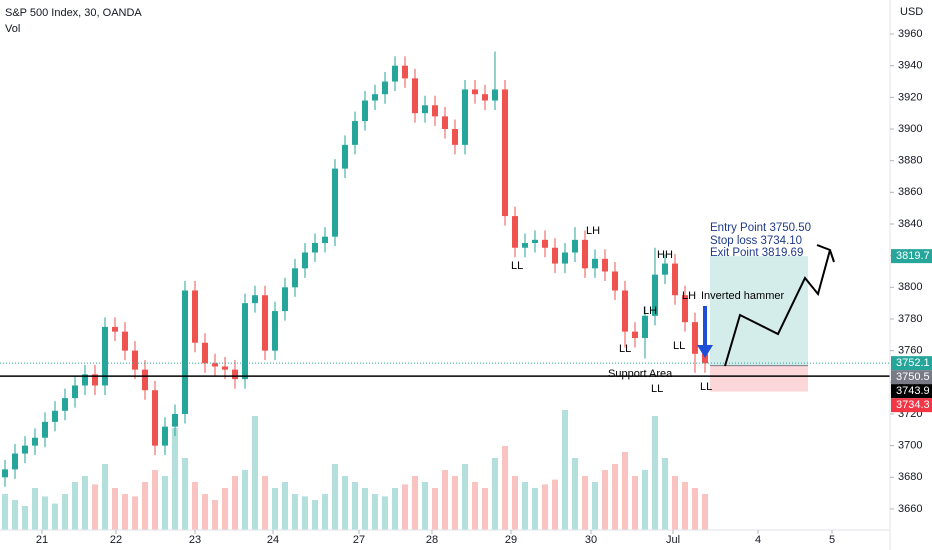  What do you see at coordinates (910, 192) in the screenshot?
I see `y-tick-label: 3860` at bounding box center [910, 192].